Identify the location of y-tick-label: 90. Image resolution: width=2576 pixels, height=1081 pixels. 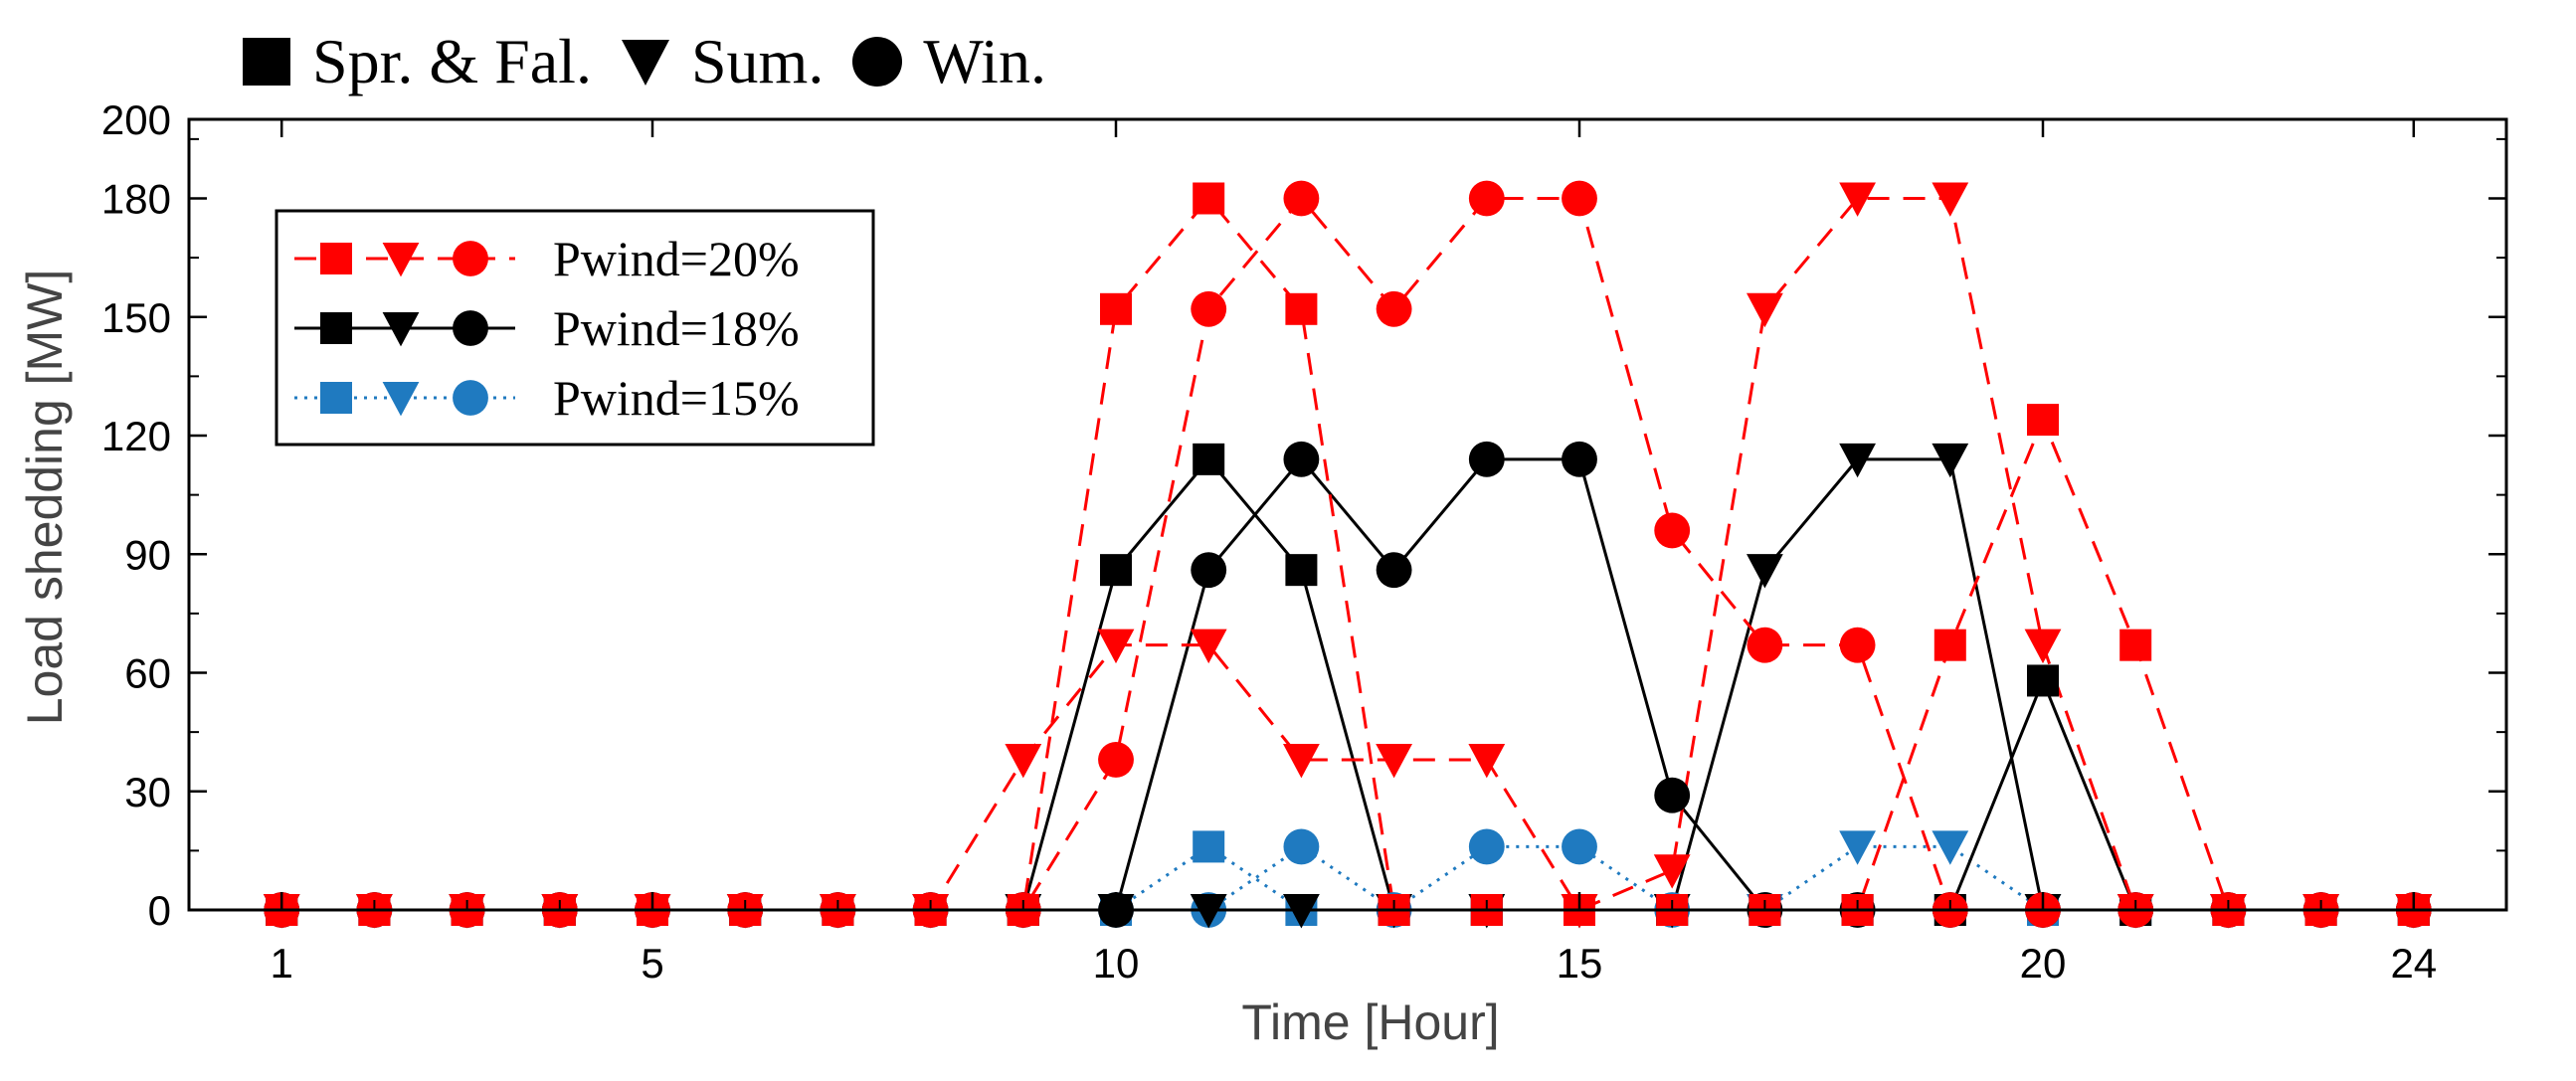
(147, 554).